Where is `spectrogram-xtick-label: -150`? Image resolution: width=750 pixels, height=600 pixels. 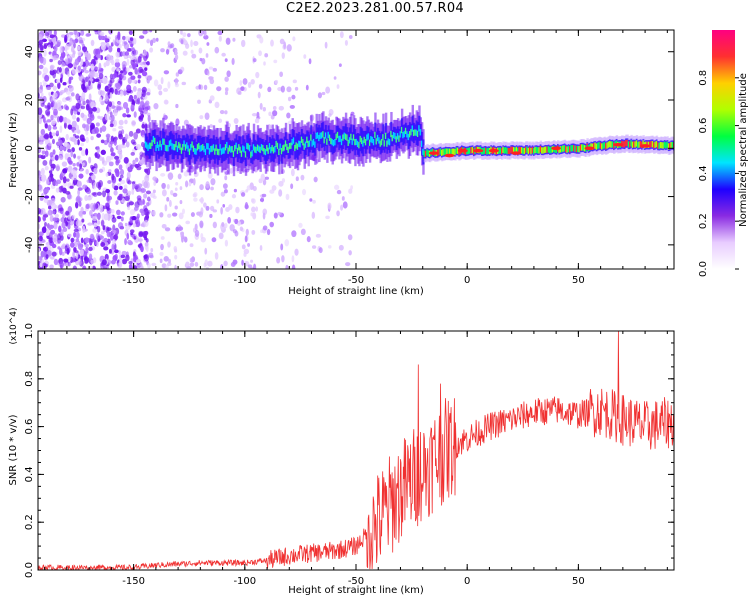
spectrogram-xtick-label: -150 is located at coordinates (133, 280).